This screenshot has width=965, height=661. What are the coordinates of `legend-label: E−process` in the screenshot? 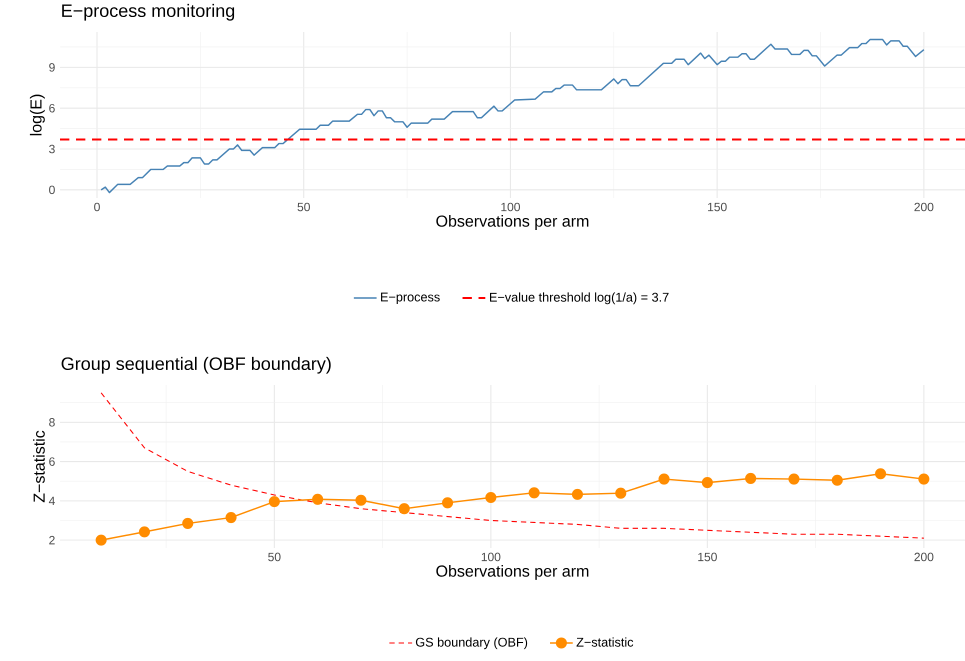 It's located at (410, 298).